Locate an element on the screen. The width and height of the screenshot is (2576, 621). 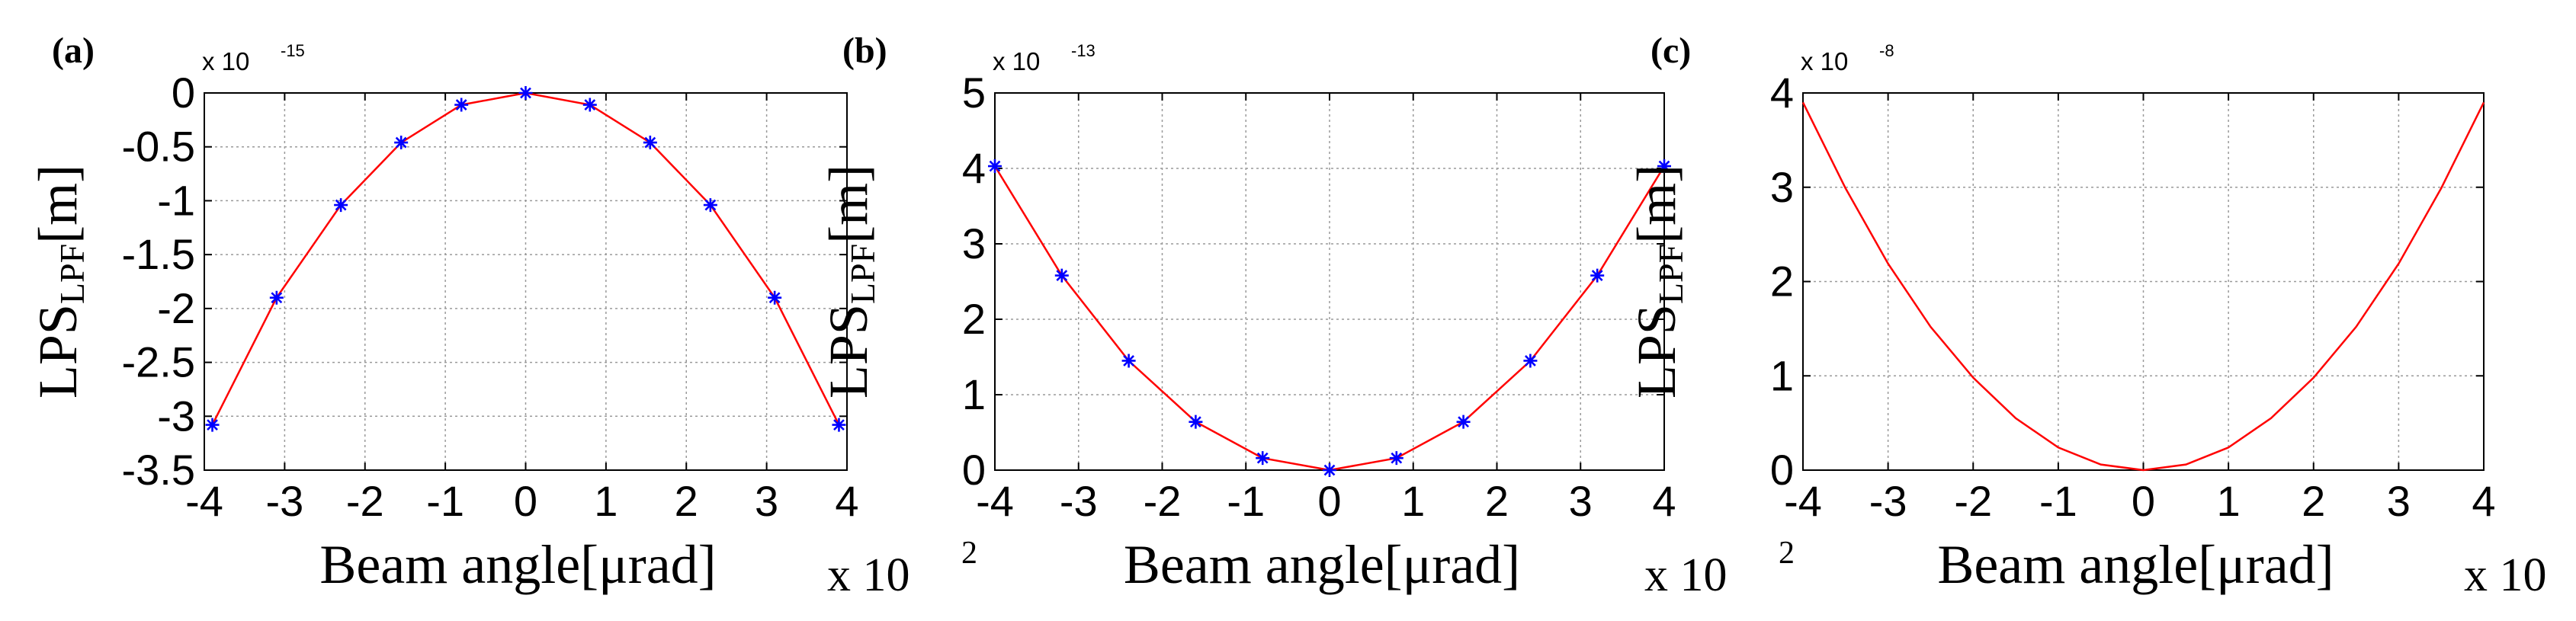
y-tick-label: -2.5 is located at coordinates (159, 362).